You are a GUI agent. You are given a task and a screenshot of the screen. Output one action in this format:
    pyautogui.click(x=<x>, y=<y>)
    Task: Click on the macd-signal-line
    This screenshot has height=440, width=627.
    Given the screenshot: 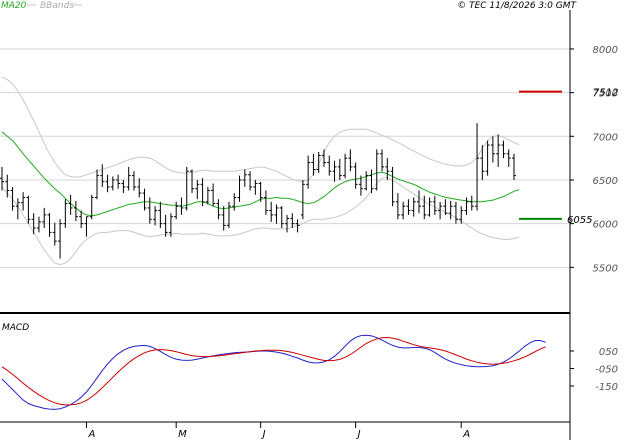 What is the action you would take?
    pyautogui.click(x=273, y=371)
    